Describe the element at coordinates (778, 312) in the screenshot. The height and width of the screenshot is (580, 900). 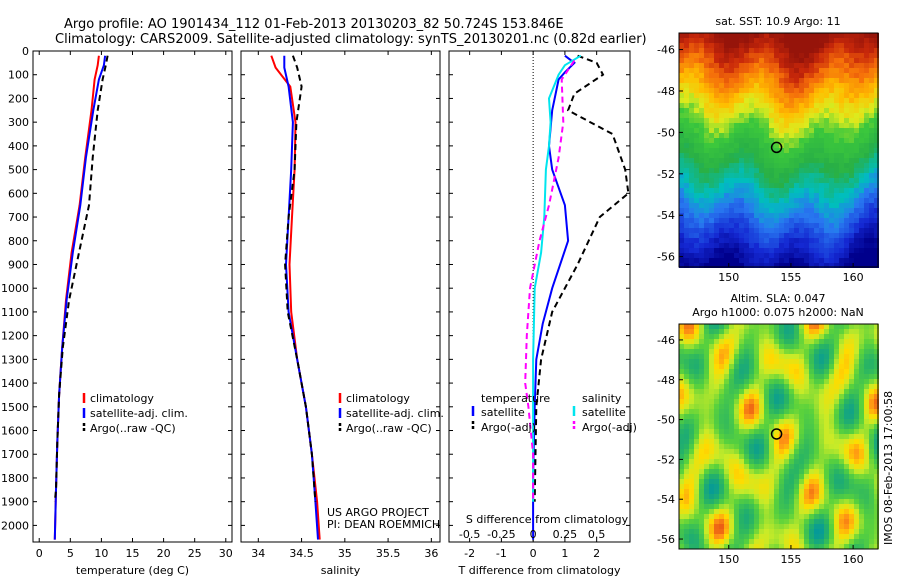
I see `sla-map-subtitle: Argo h1000: 0.075 h2000: NaN` at that location.